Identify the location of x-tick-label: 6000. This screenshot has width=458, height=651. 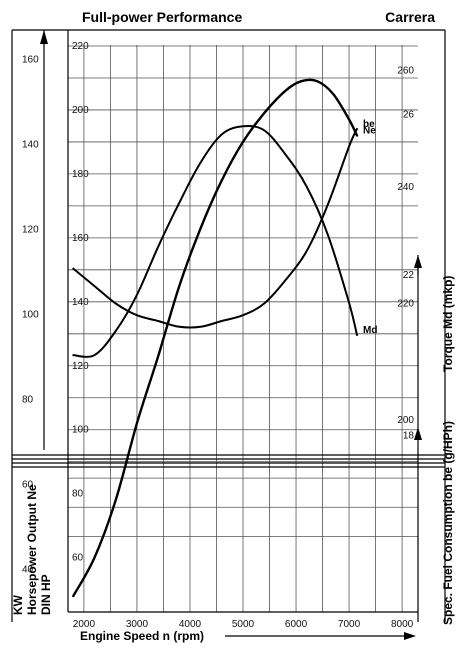
(296, 624).